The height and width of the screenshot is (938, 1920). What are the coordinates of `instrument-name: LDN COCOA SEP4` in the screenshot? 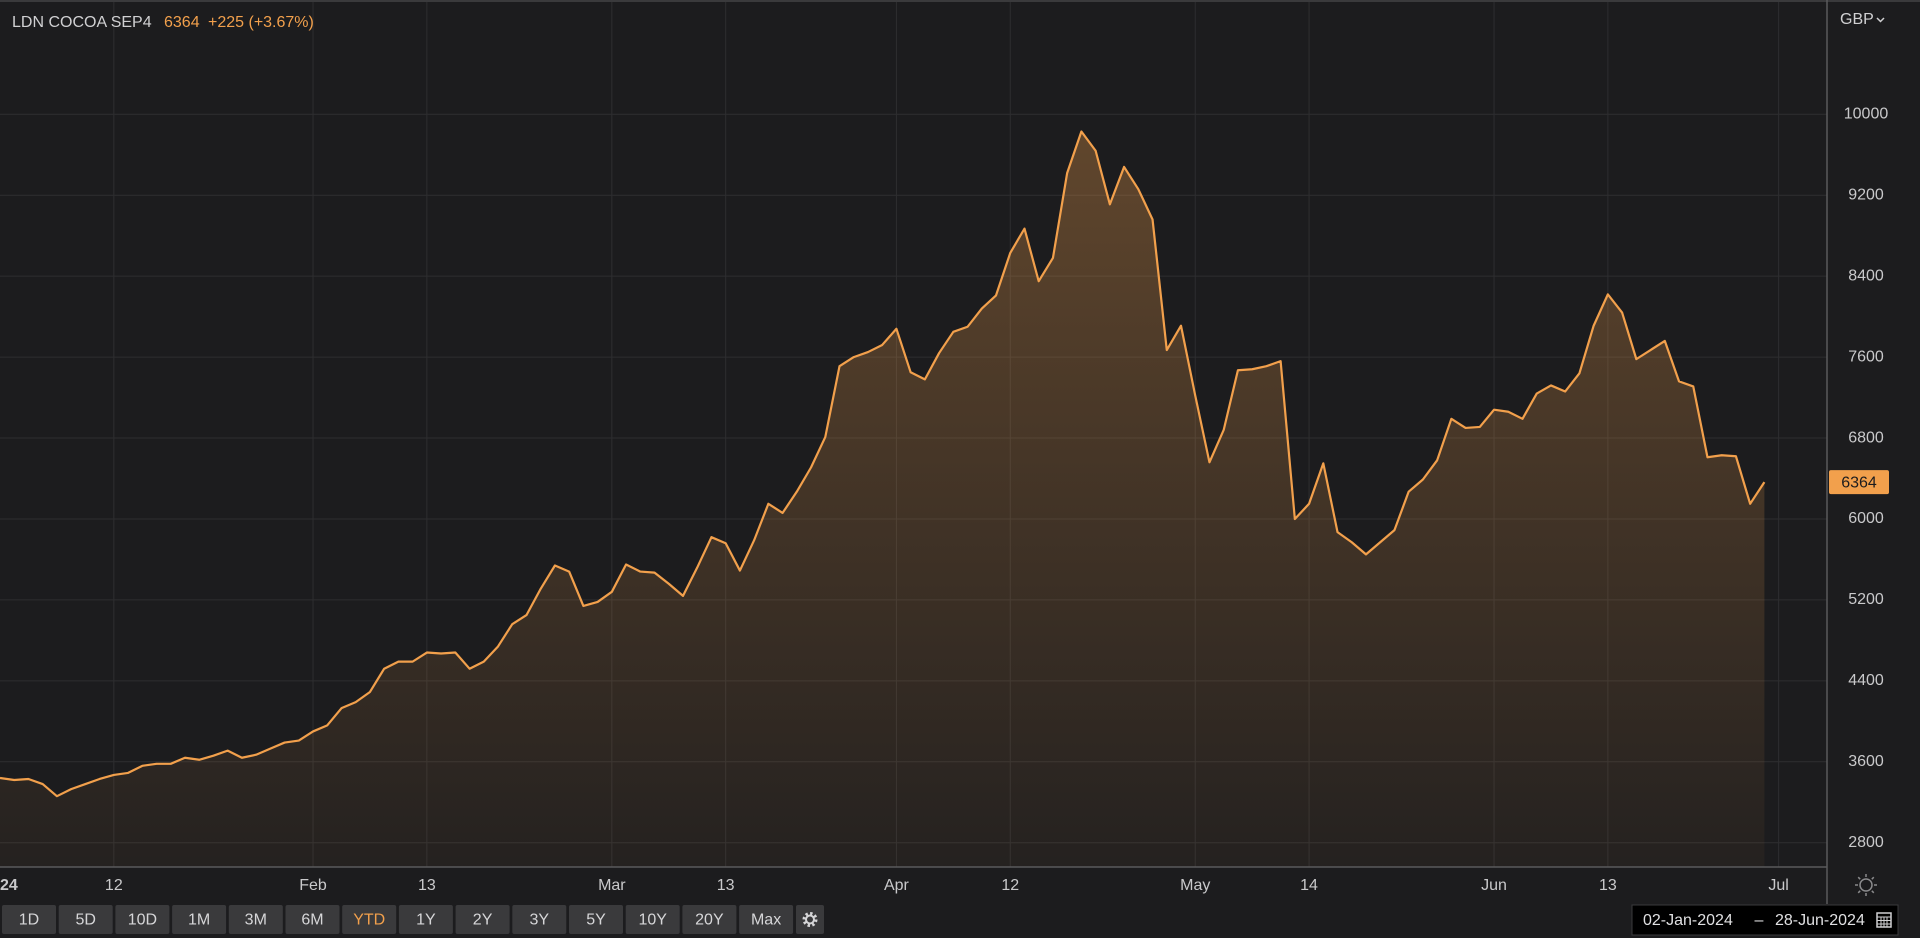 It's located at (82, 22).